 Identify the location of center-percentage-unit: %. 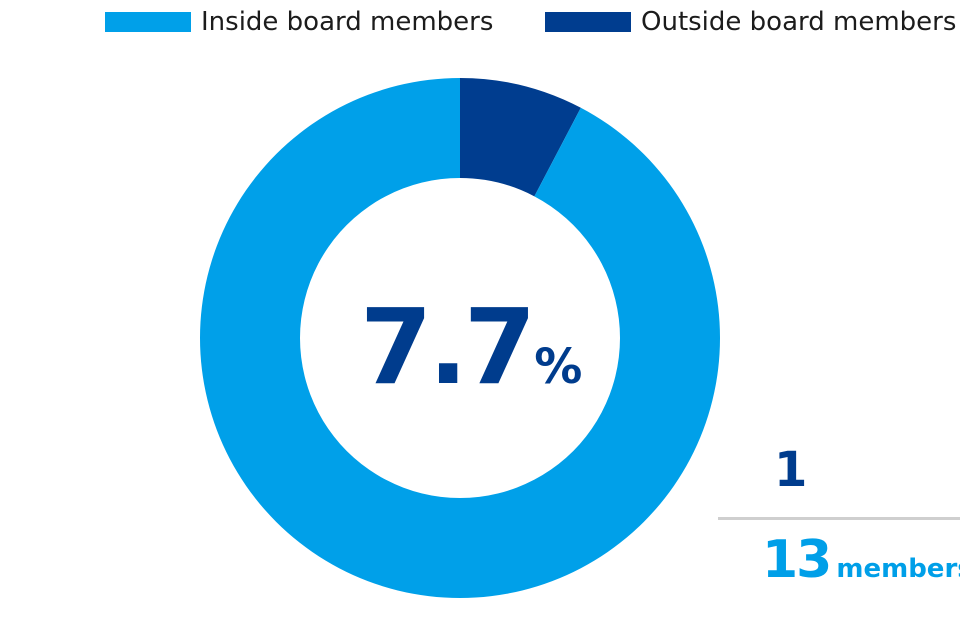
(558, 367).